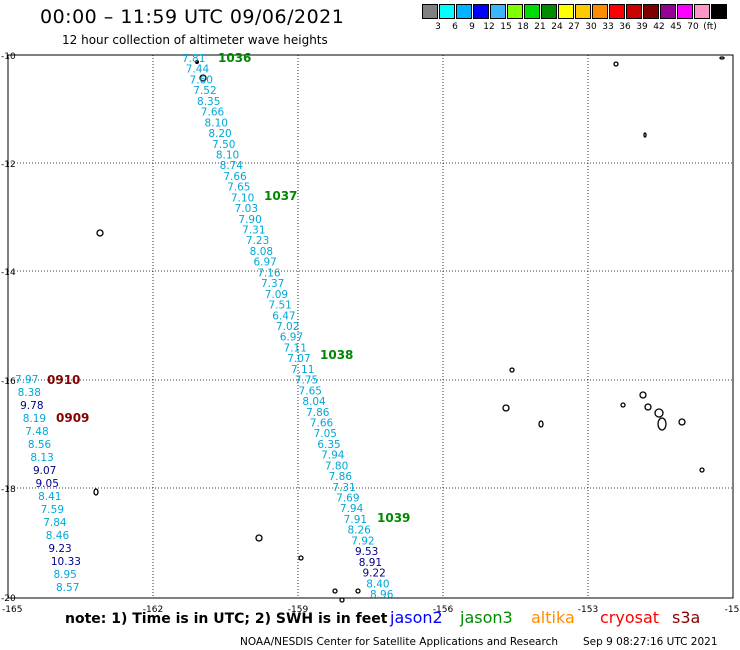  What do you see at coordinates (257, 241) in the screenshot?
I see `swh-value: 7.23` at bounding box center [257, 241].